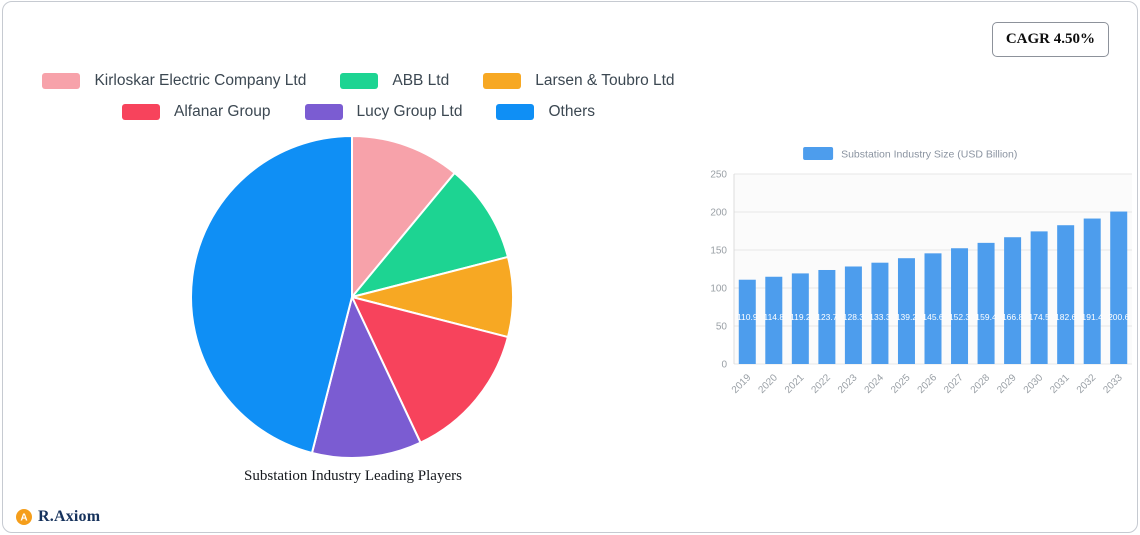  I want to click on legend-label: Others, so click(571, 111).